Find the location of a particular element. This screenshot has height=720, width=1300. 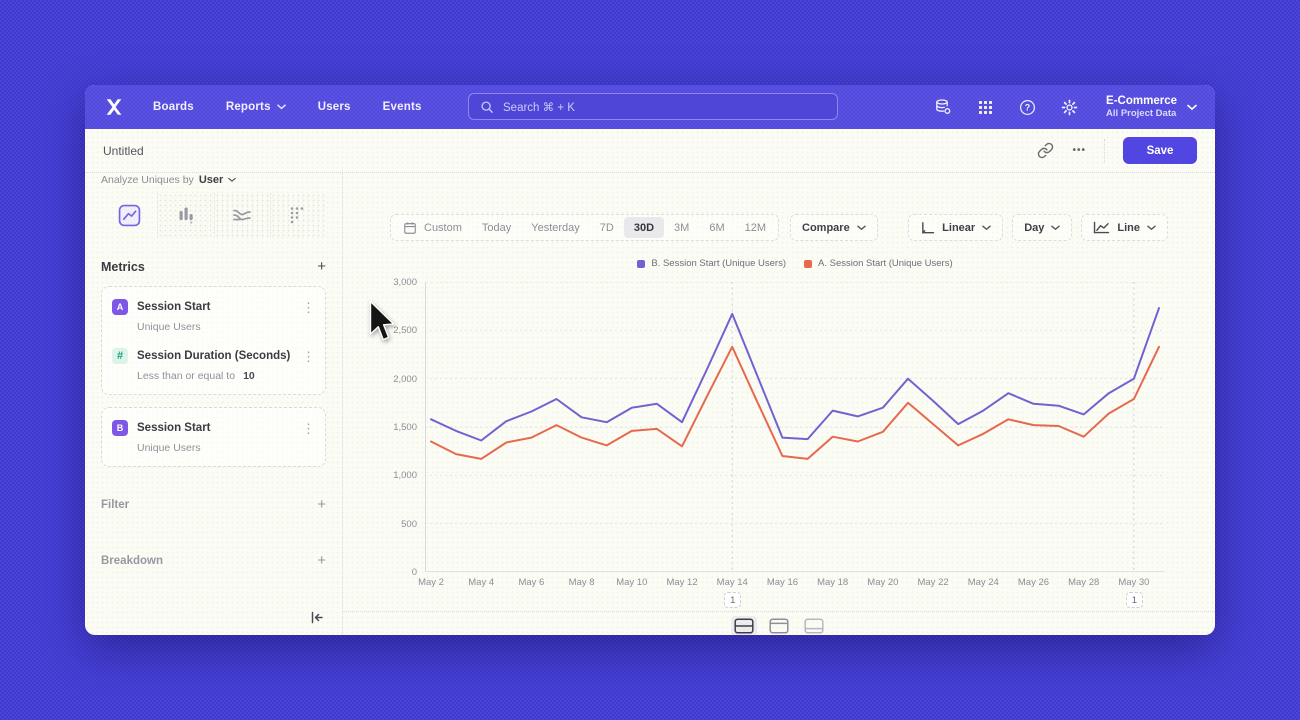

x-axis-tick-label: May 4 is located at coordinates (481, 582).